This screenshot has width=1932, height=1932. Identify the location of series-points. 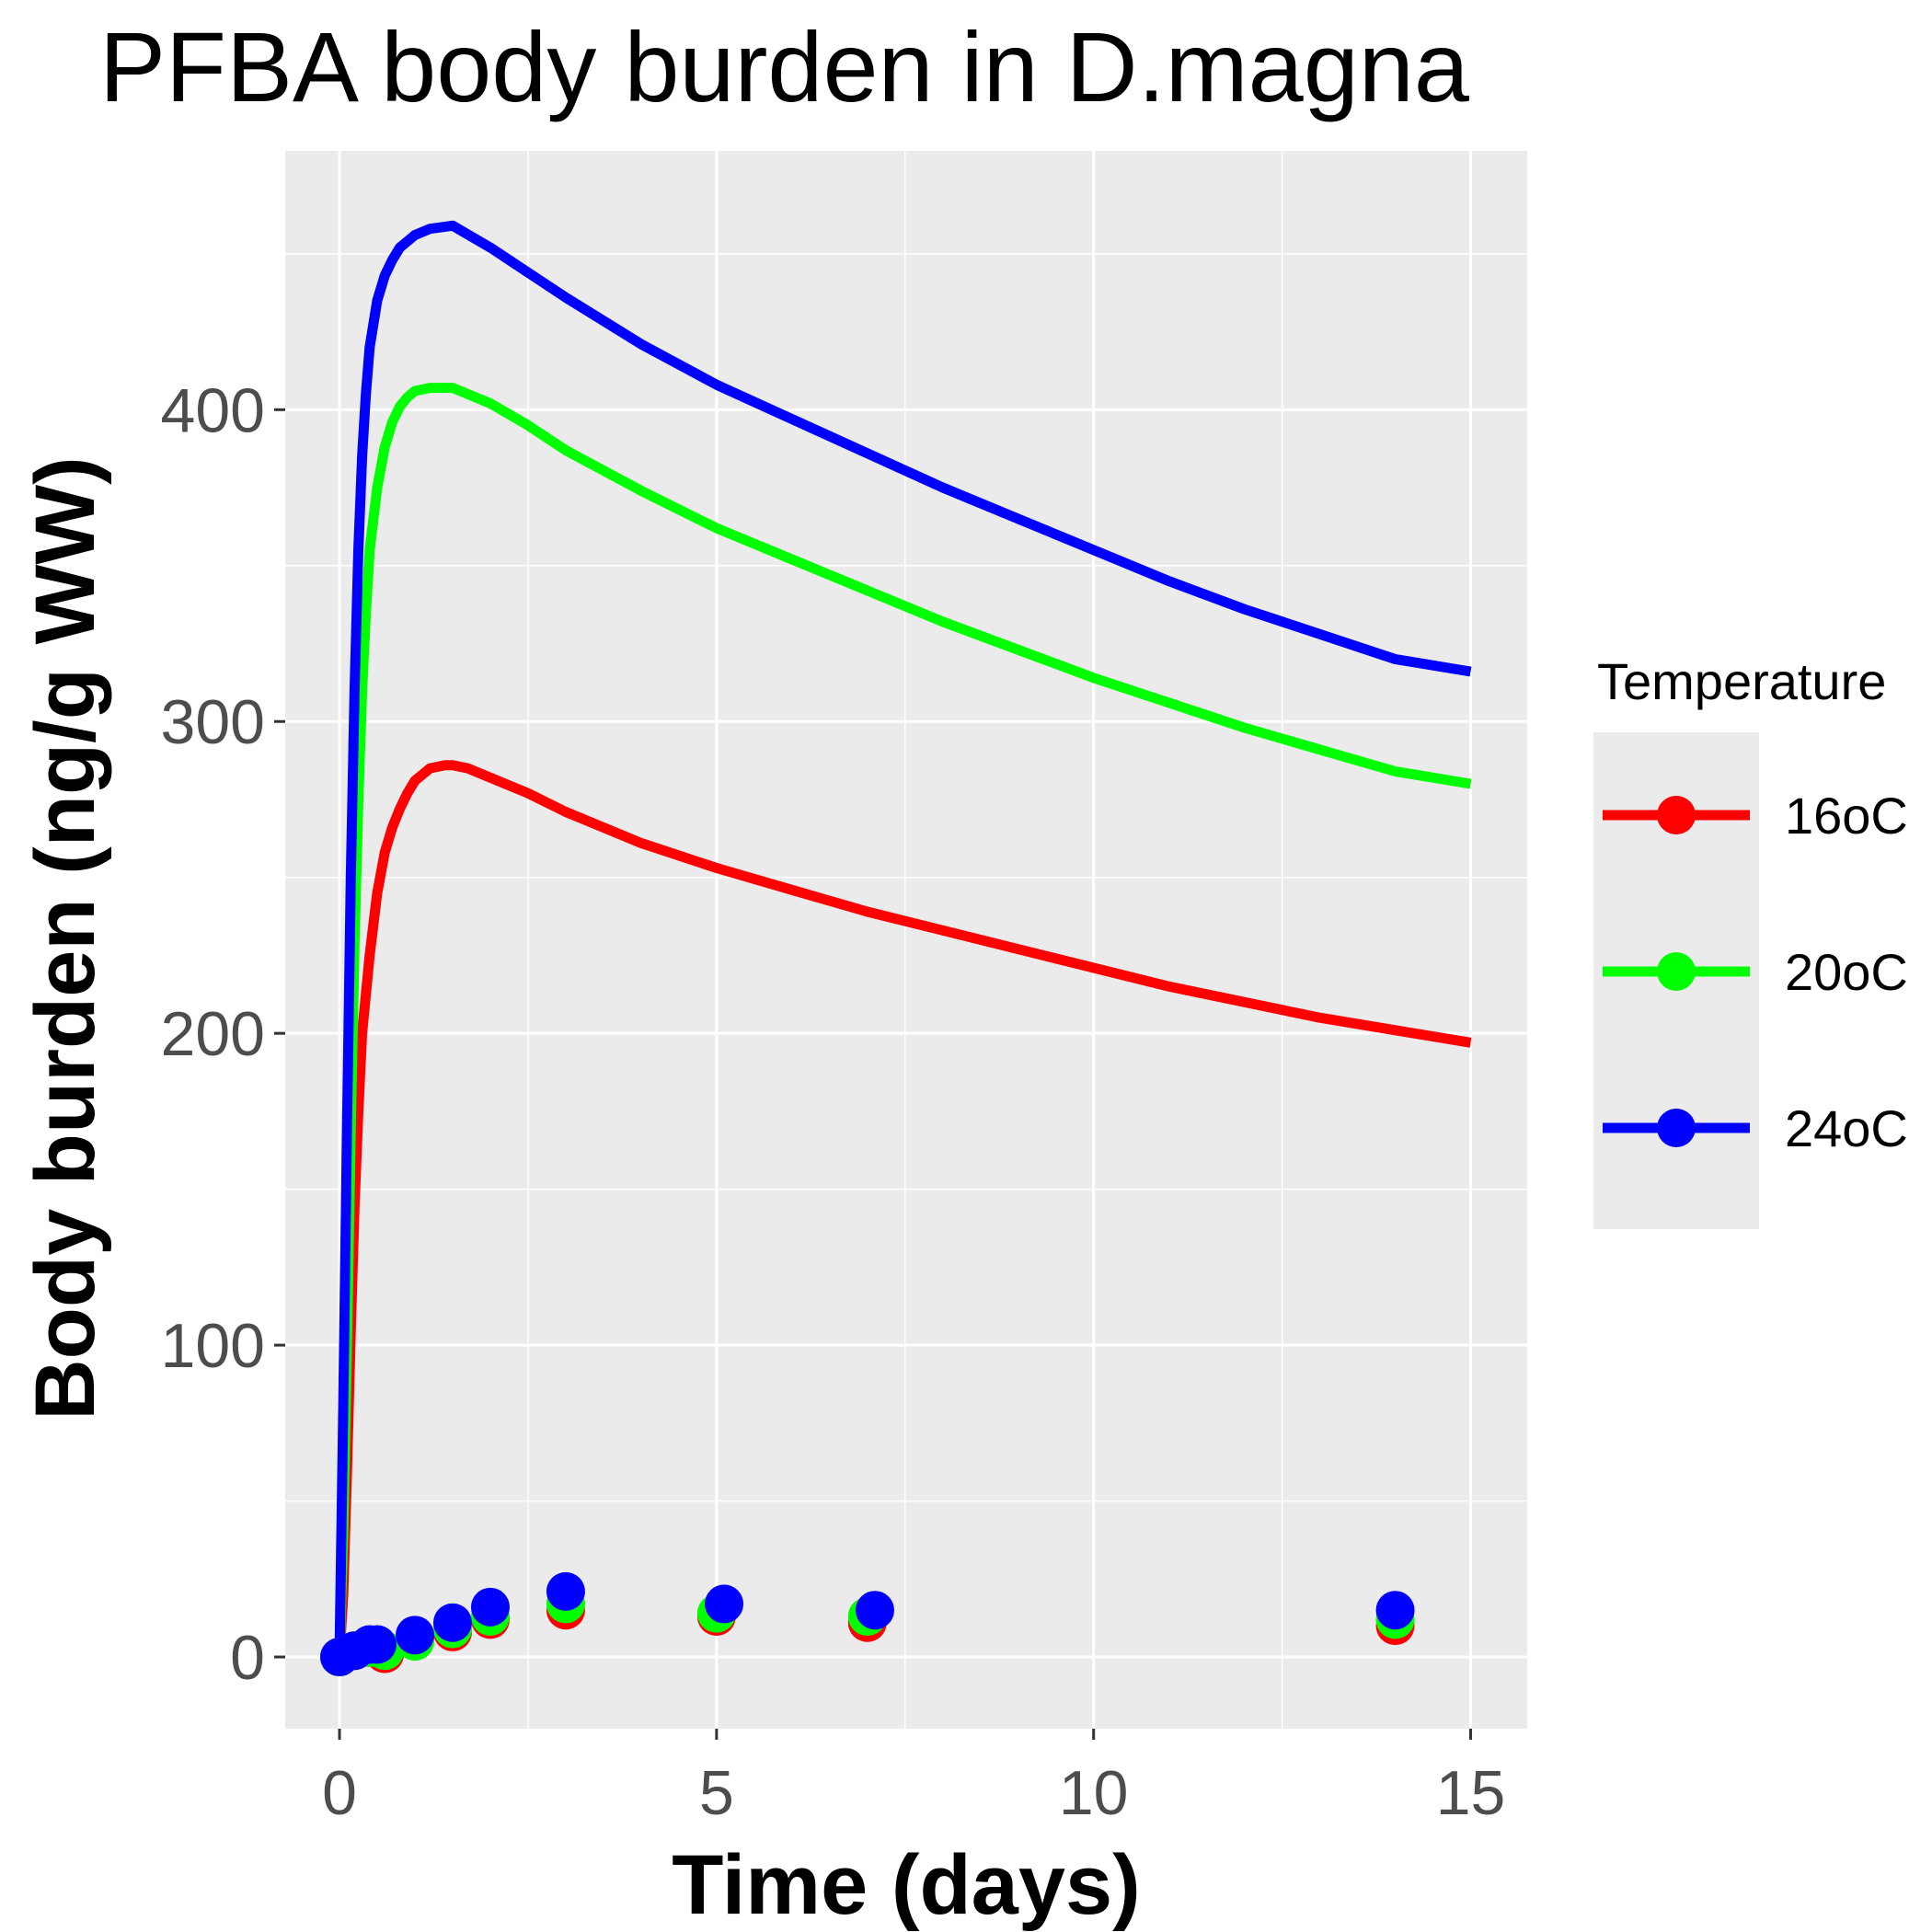
(867, 1624).